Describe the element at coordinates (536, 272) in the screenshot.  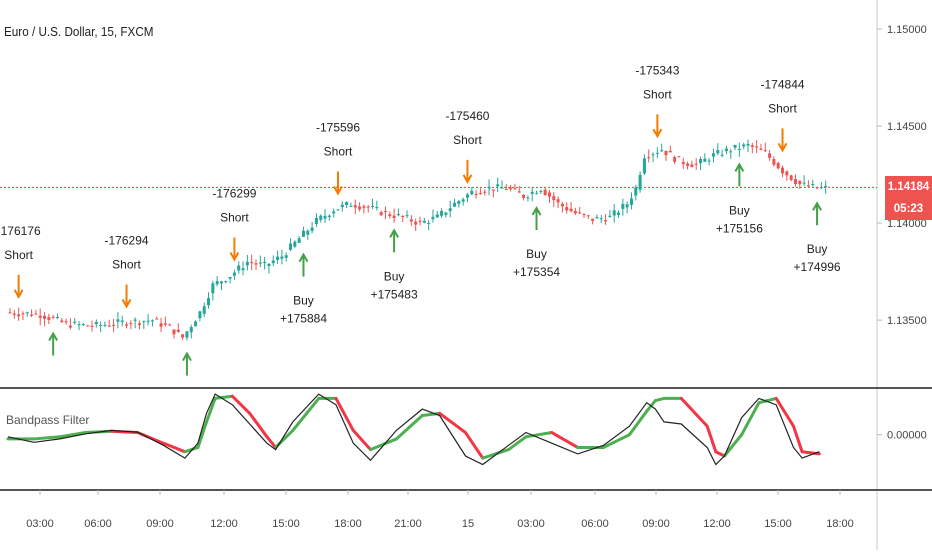
I see `buy-signal-value: +175354` at that location.